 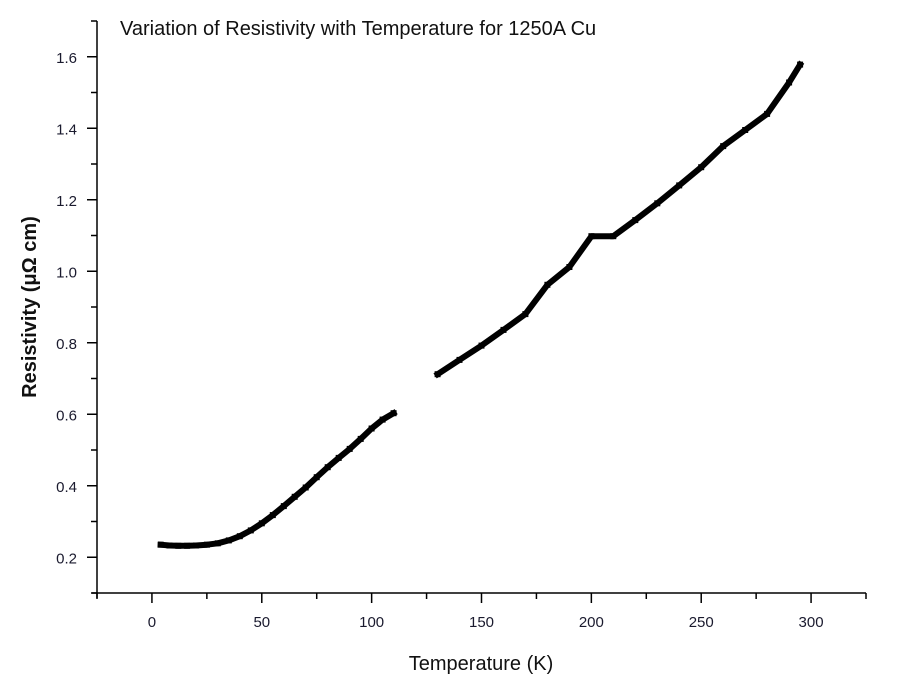 I want to click on y-tick-label: 0.2, so click(x=66, y=558).